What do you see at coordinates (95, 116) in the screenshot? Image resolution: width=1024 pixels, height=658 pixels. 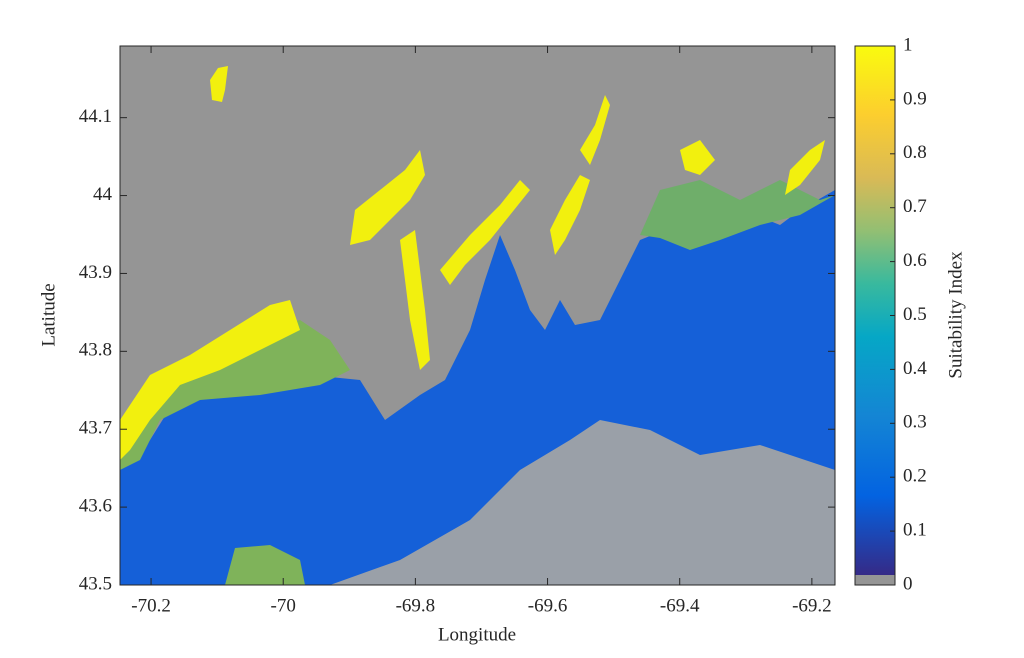 I see `y-tick-label: 44.1` at bounding box center [95, 116].